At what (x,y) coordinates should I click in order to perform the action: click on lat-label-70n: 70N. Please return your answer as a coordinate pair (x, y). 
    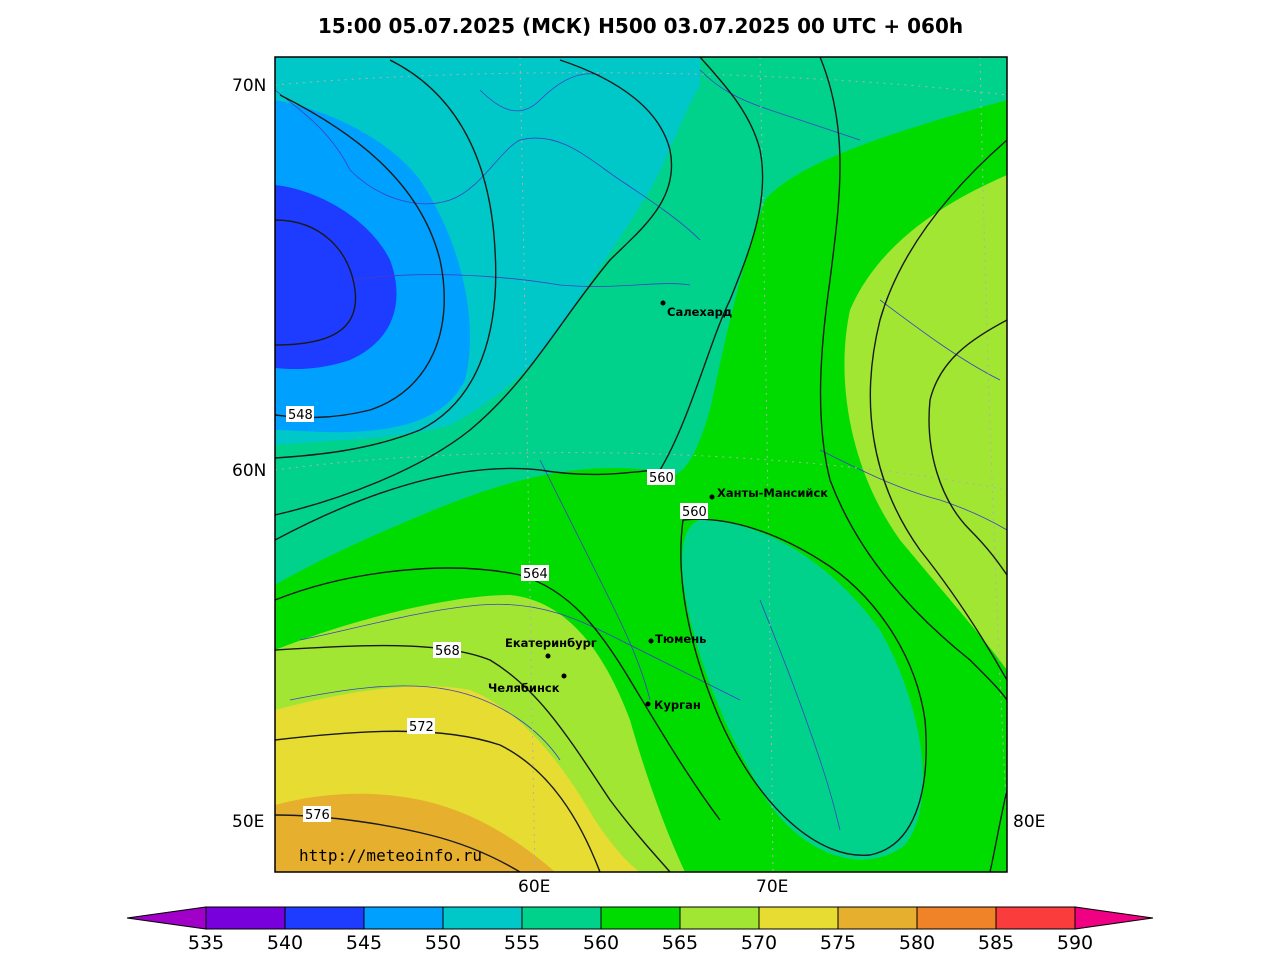
    Looking at the image, I should click on (249, 86).